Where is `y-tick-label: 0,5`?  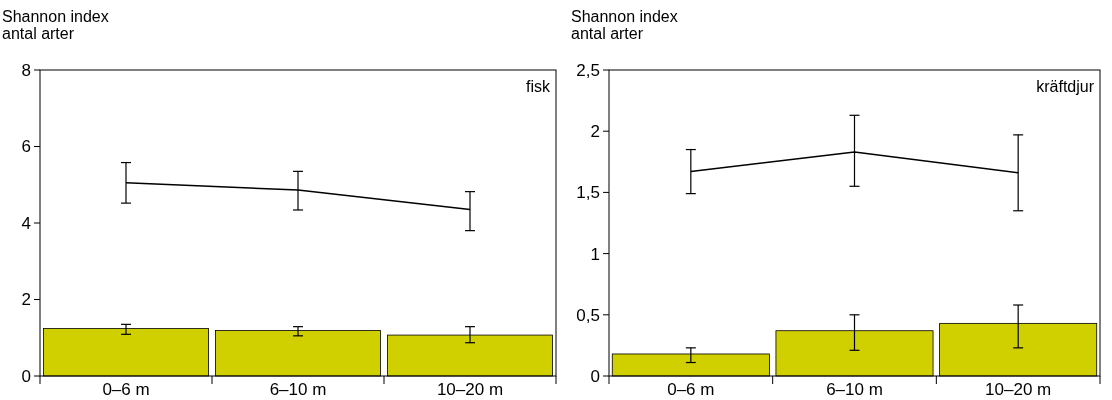 y-tick-label: 0,5 is located at coordinates (588, 315).